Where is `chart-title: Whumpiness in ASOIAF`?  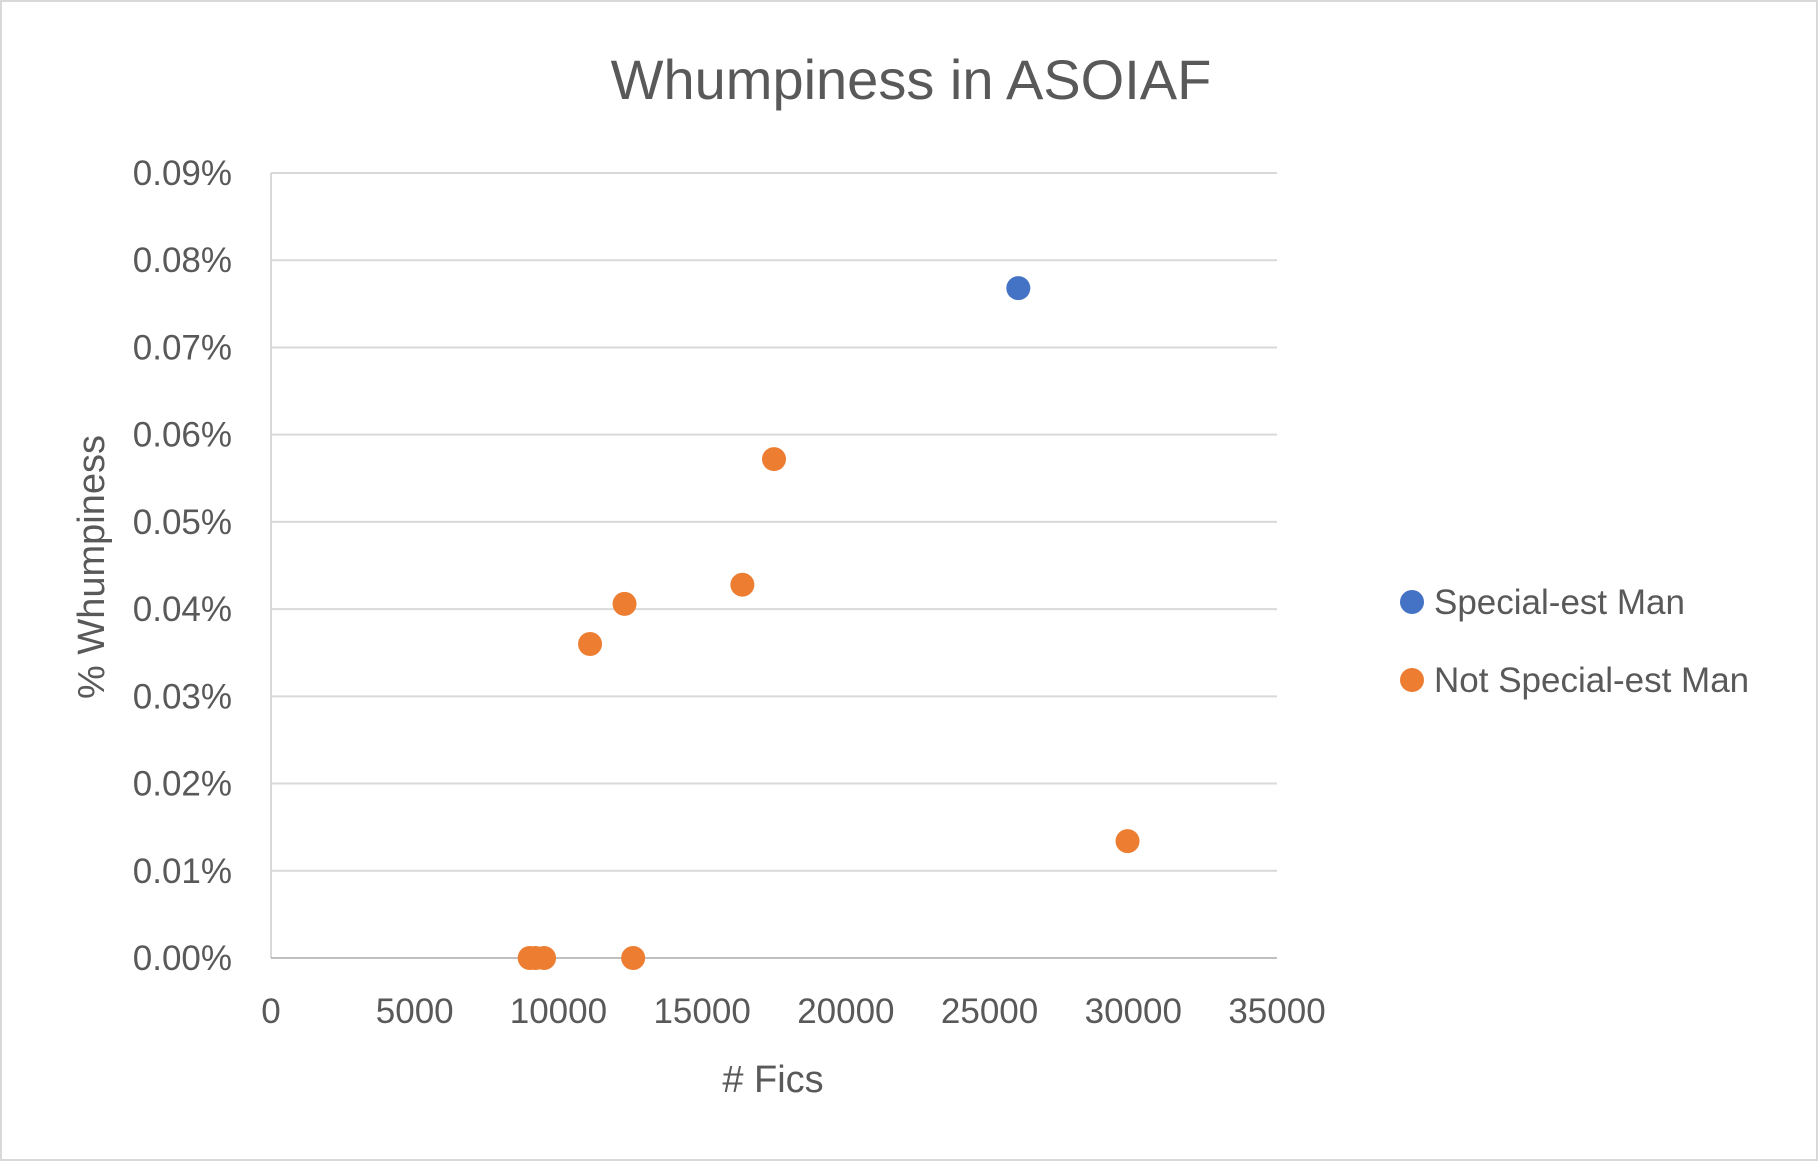
chart-title: Whumpiness in ASOIAF is located at coordinates (911, 79).